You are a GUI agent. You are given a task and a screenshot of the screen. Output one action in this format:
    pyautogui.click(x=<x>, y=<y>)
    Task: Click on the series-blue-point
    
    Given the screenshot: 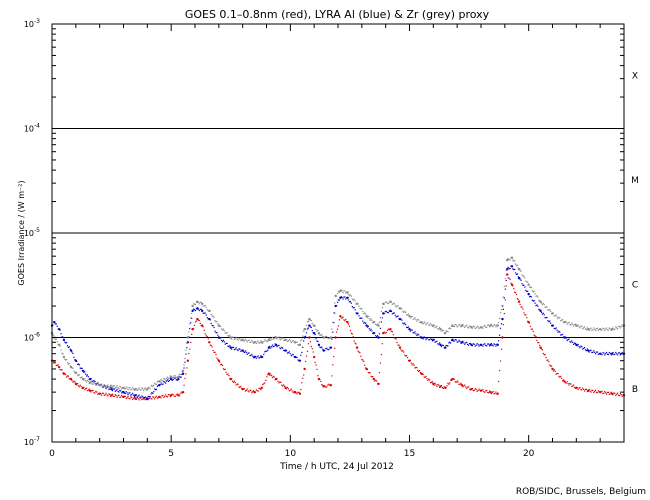 What is the action you would take?
    pyautogui.click(x=378, y=337)
    